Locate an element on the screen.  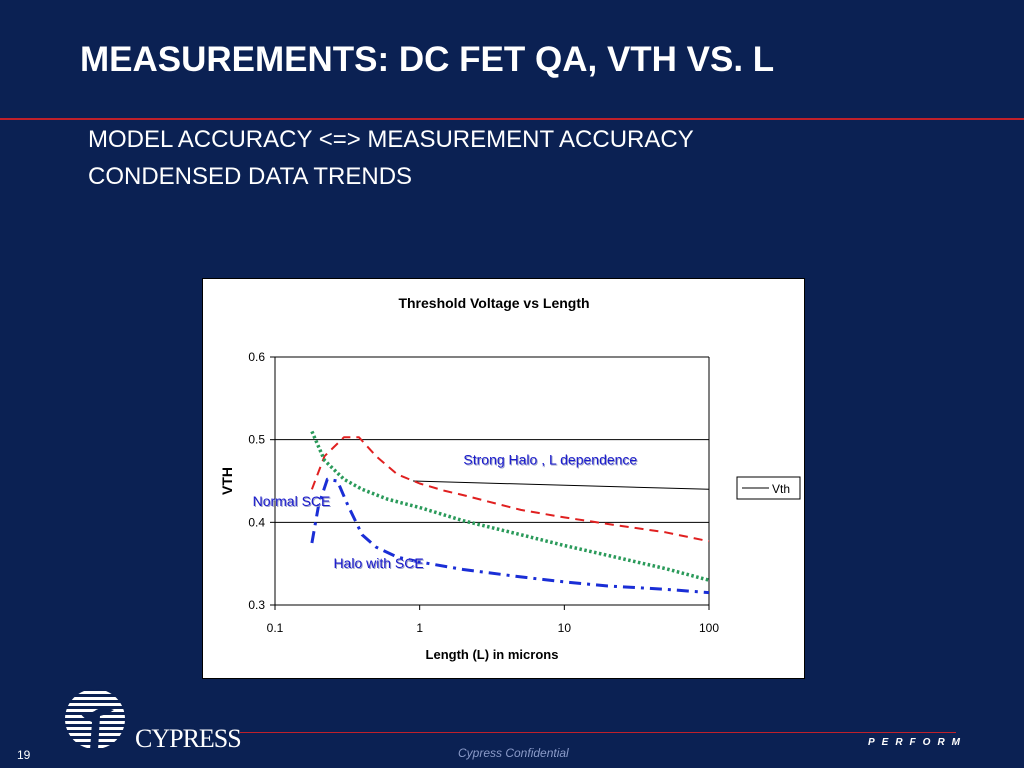
legend-entry-vth: Vth is located at coordinates (781, 489).